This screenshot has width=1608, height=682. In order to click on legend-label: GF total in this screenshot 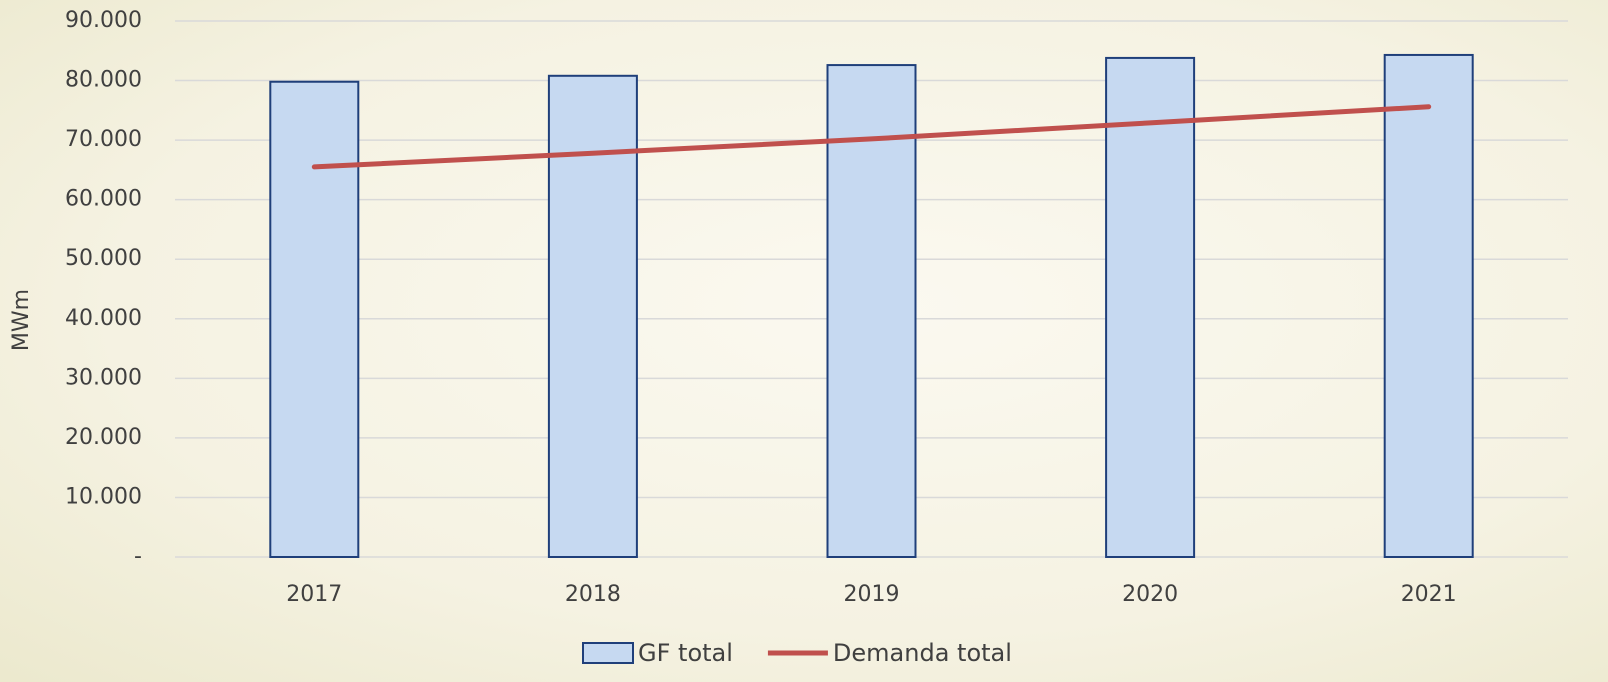, I will do `click(685, 653)`.